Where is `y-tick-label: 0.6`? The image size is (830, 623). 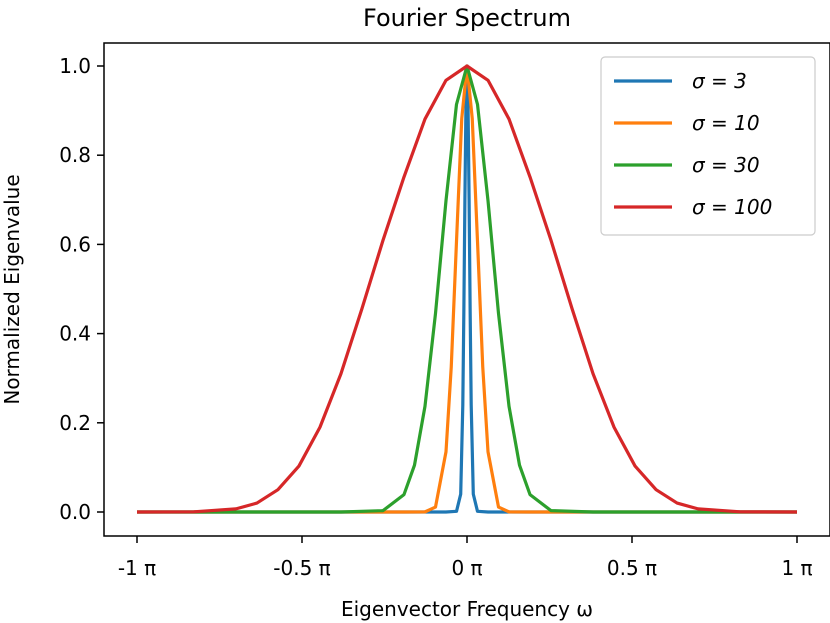 y-tick-label: 0.6 is located at coordinates (75, 244).